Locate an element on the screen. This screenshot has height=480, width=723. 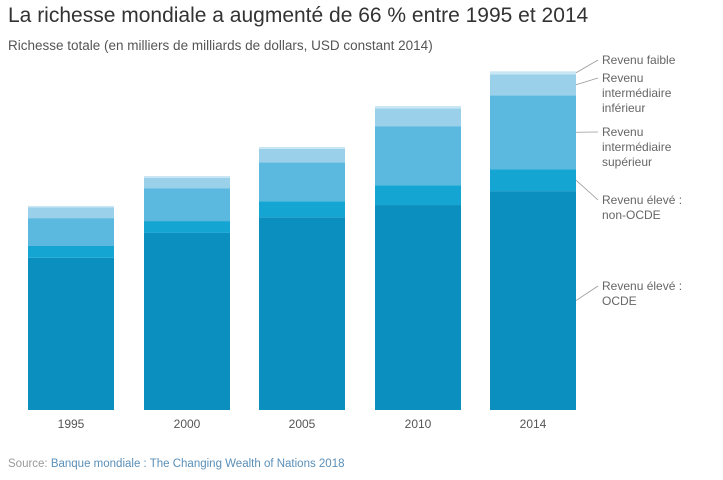
legend-label: non-OCDE is located at coordinates (631, 215).